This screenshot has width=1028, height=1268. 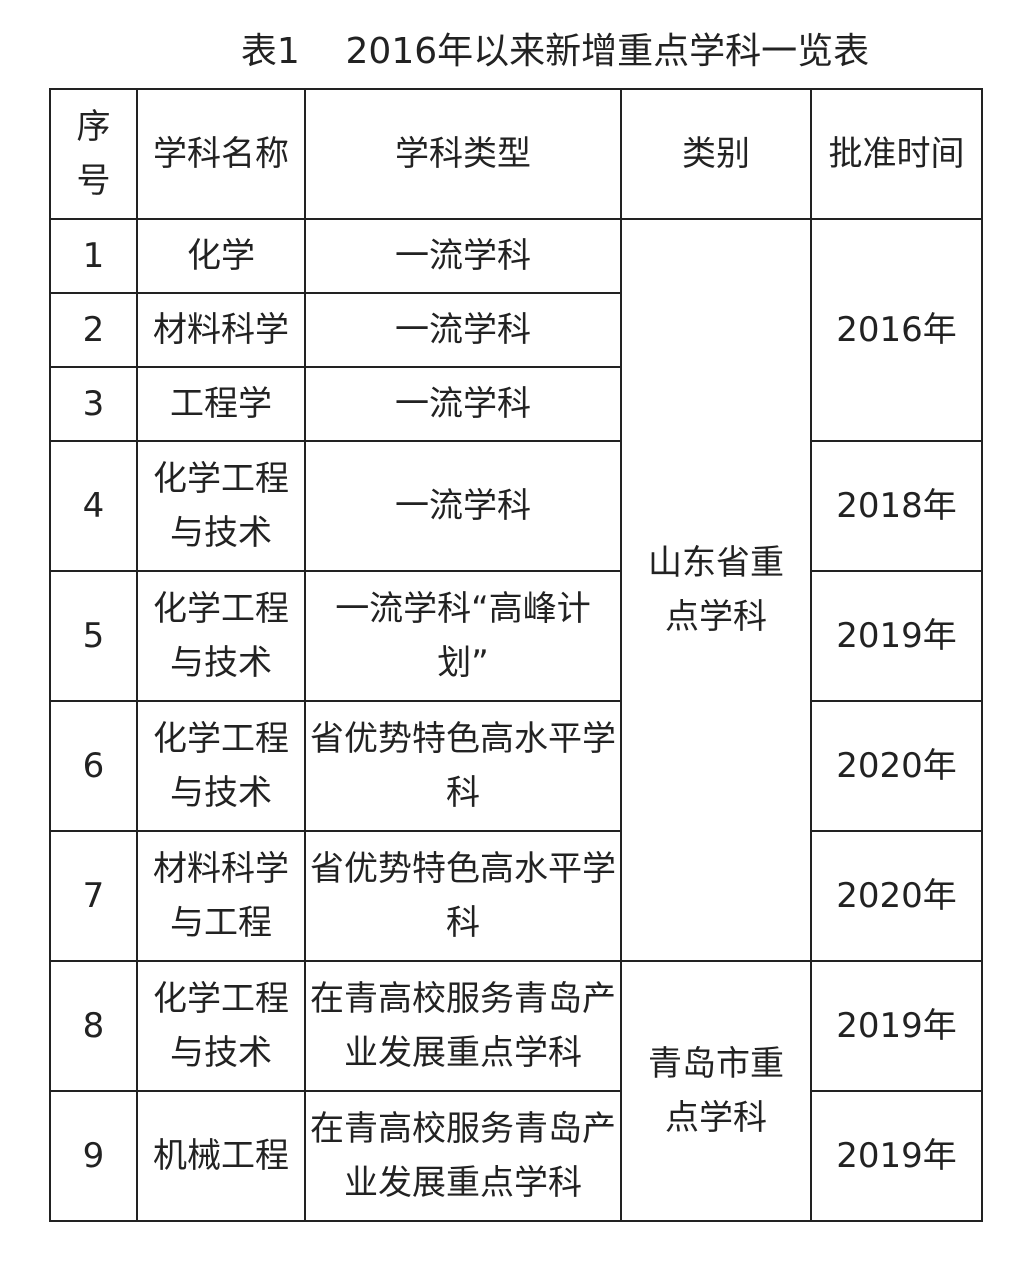 I want to click on cell-name: 工程学, so click(x=221, y=404).